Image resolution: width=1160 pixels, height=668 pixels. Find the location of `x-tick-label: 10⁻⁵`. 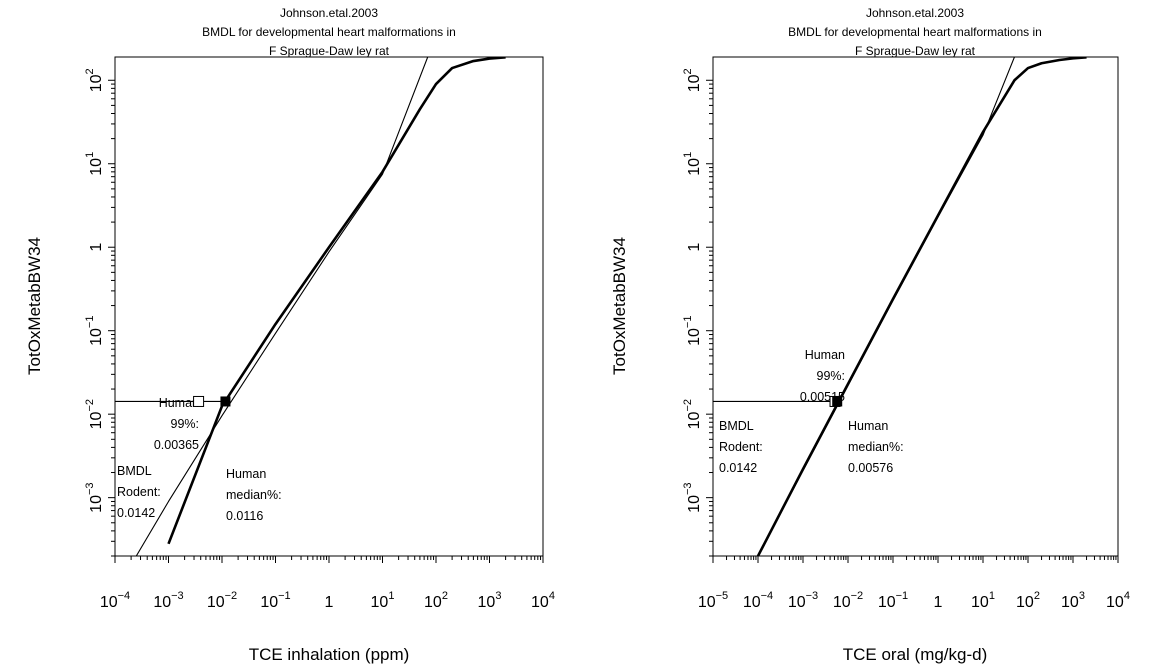

x-tick-label: 10⁻⁵ is located at coordinates (713, 600).